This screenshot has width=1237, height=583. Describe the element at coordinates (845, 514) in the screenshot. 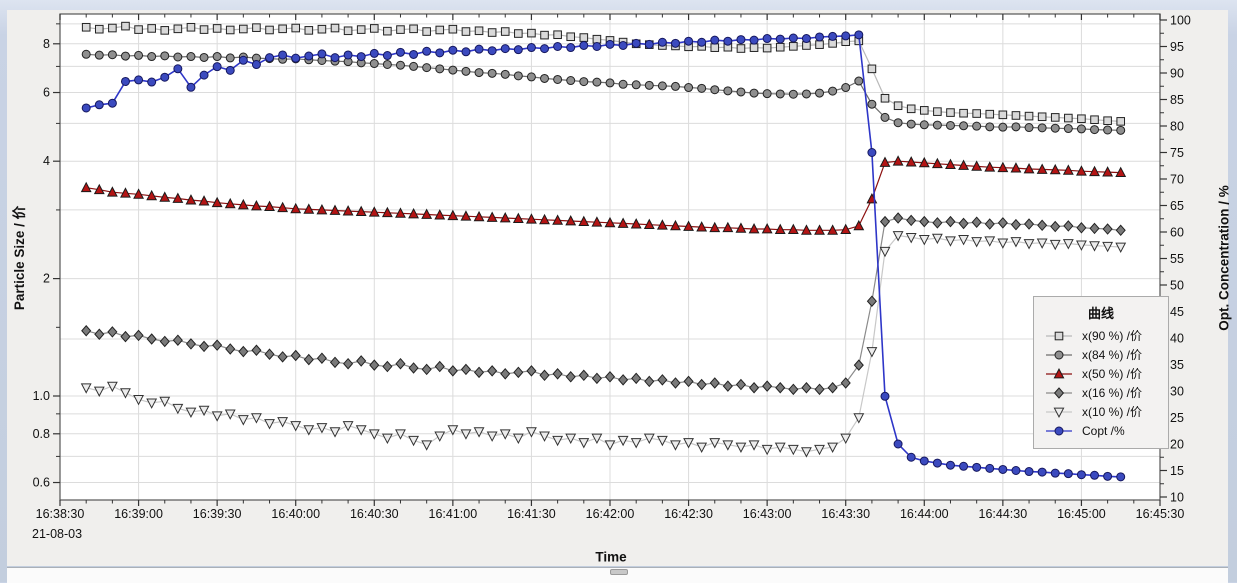

I see `svg-text: 16:43:30` at that location.